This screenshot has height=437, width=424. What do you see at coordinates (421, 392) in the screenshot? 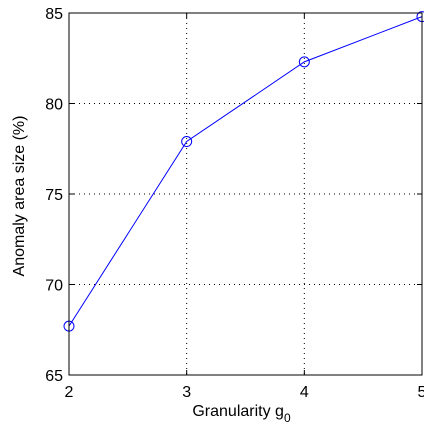
I see `x-tick-label: 5` at bounding box center [421, 392].